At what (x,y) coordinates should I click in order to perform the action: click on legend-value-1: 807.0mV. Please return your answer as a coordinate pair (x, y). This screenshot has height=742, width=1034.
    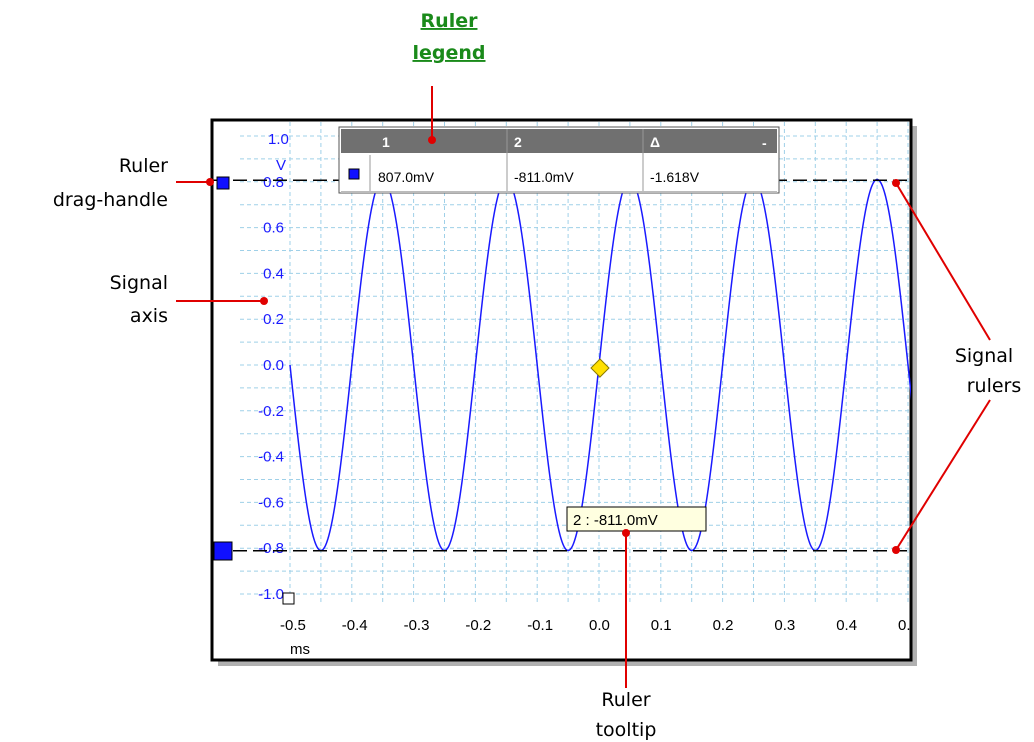
    Looking at the image, I should click on (406, 177).